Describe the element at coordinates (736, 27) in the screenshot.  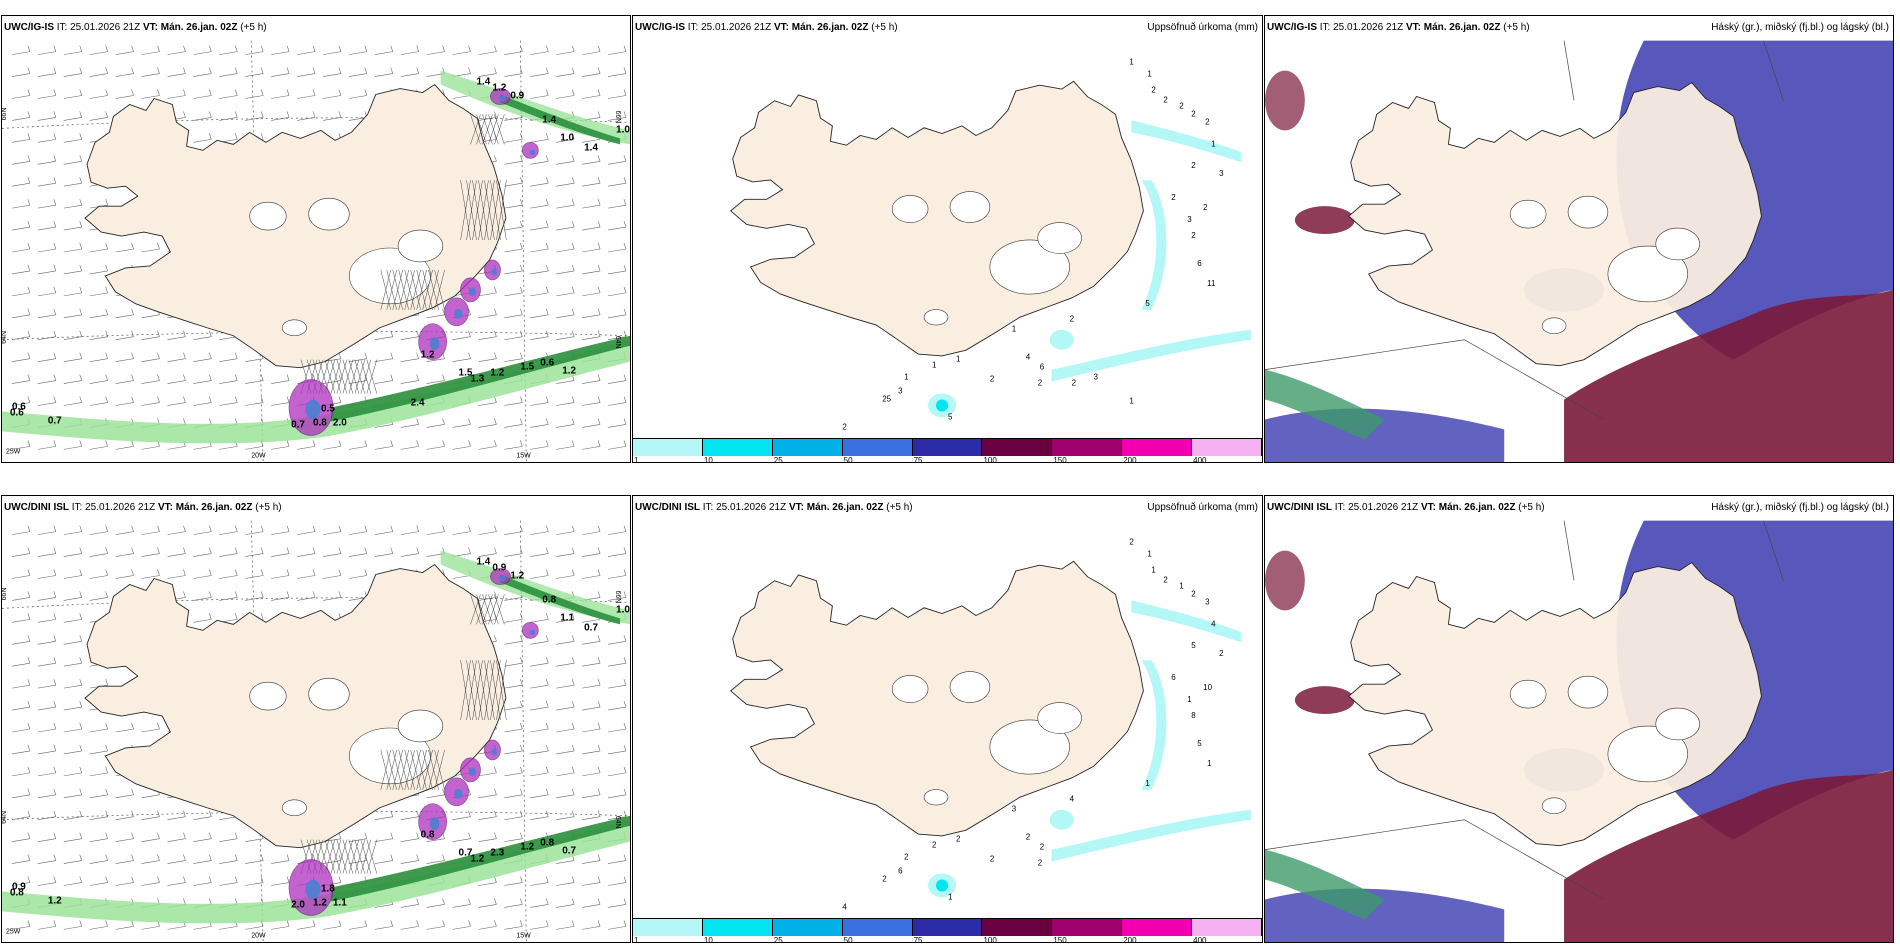
I see `init-time: 25.01.2026 21Z` at that location.